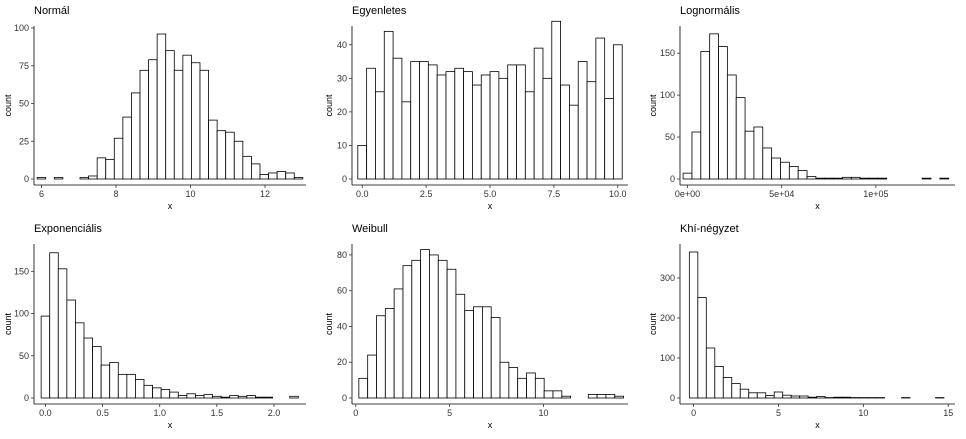  Describe the element at coordinates (115, 194) in the screenshot. I see `x-tick-label: 8` at that location.